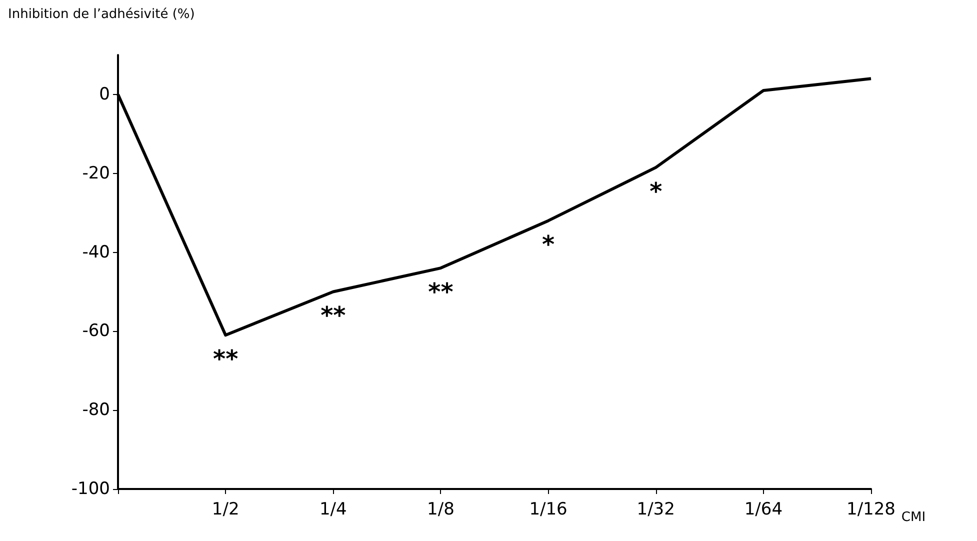 This screenshot has height=541, width=977. Describe the element at coordinates (101, 14) in the screenshot. I see `y-axis-title: Inhibition de l’adhésivité (%)` at that location.